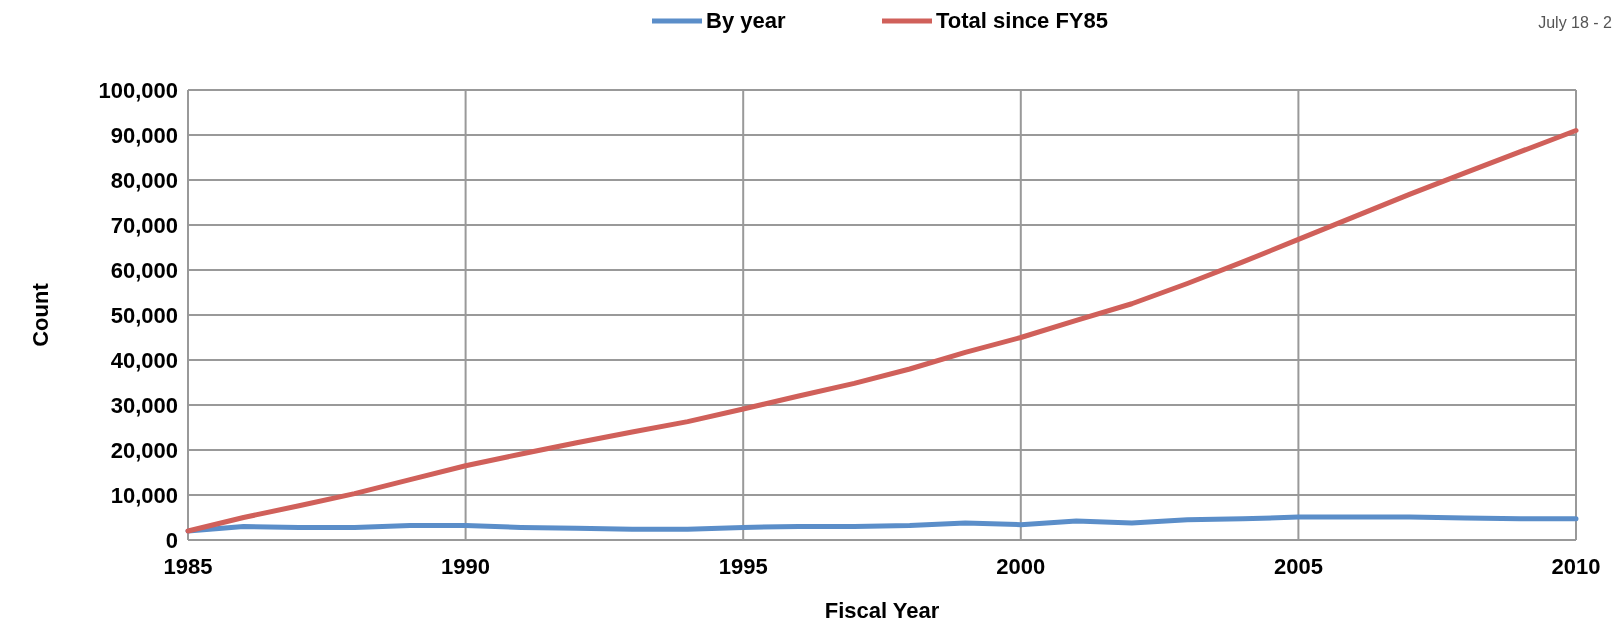 This screenshot has height=636, width=1624. Describe the element at coordinates (743, 566) in the screenshot. I see `x-tick-label: 1995` at that location.